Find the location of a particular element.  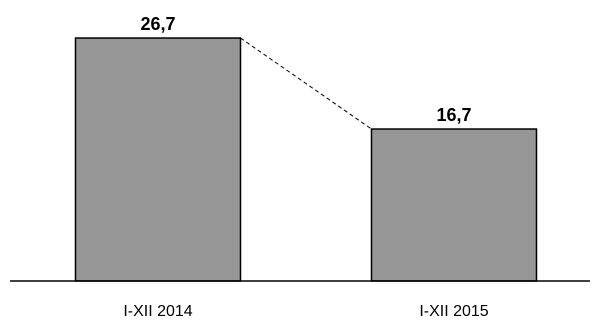

category-label-2: I-XII 2015 is located at coordinates (453, 311).